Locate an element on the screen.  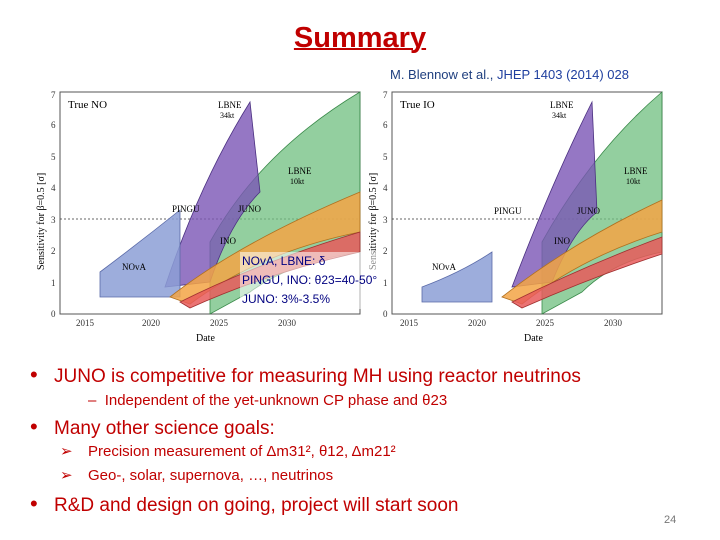
nova-label-right: NOvA is located at coordinates (444, 267).